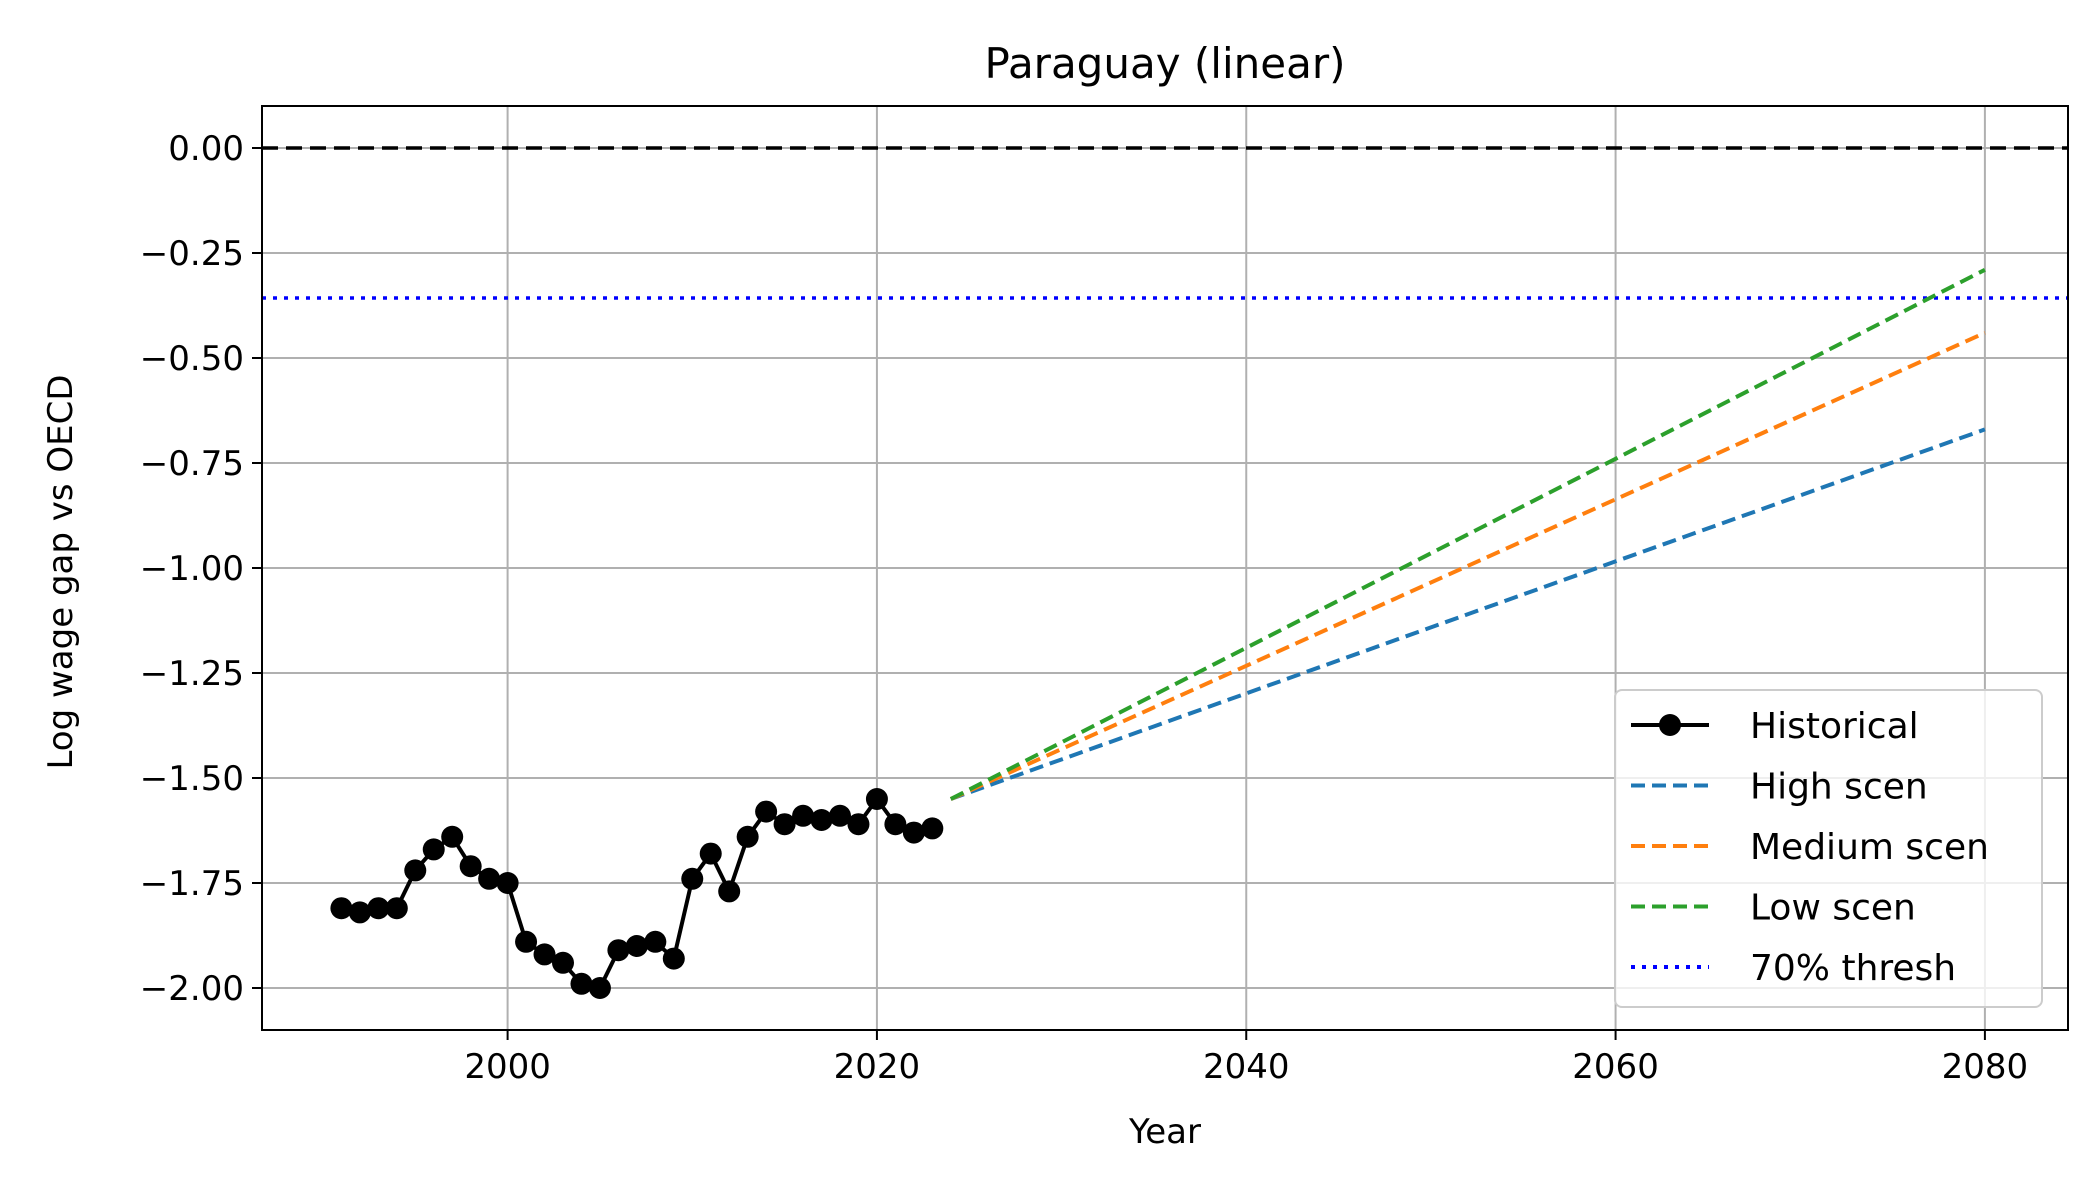 The width and height of the screenshot is (2100, 1200). I want to click on x-axis-ticks: 2000 2020 2040 2060 2080, so click(1246, 1058).